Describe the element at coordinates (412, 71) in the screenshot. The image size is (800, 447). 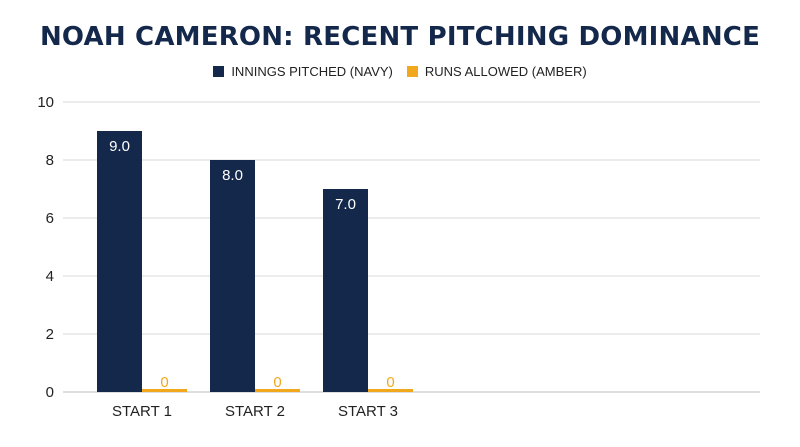
I see `legend-swatch-runs` at that location.